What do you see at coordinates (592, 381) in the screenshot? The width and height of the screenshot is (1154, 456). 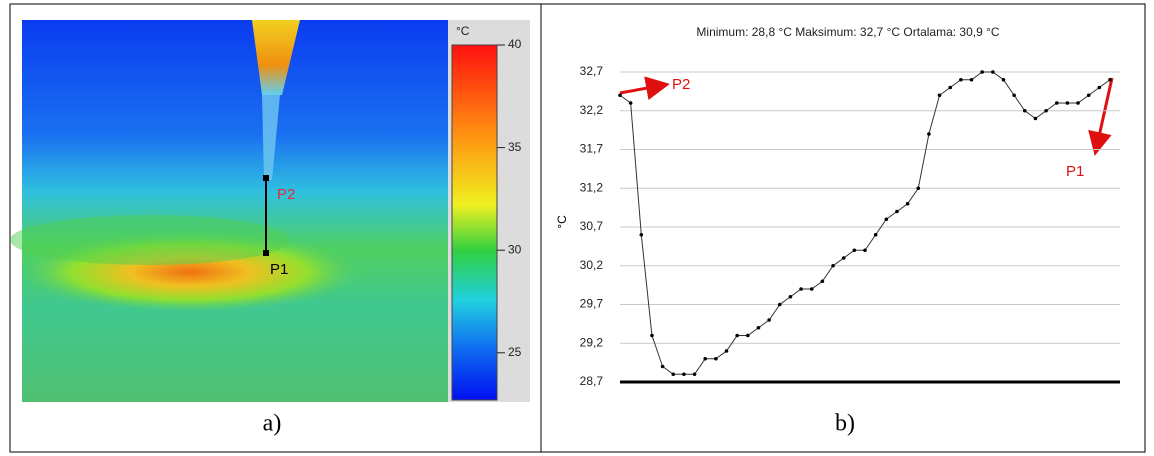 I see `y-tick-label: 28,7` at bounding box center [592, 381].